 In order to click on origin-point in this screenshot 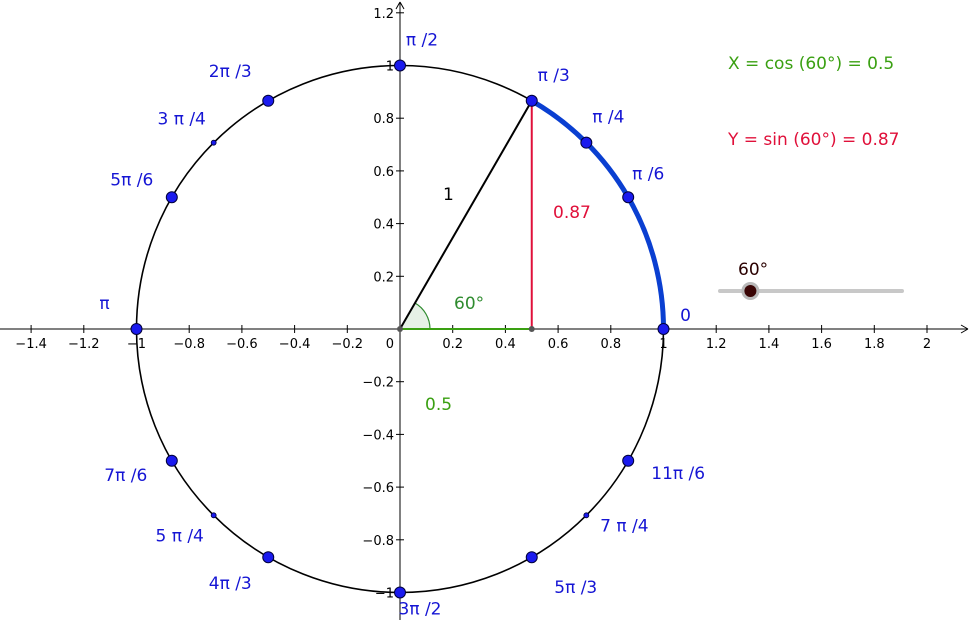, I will do `click(400, 329)`.